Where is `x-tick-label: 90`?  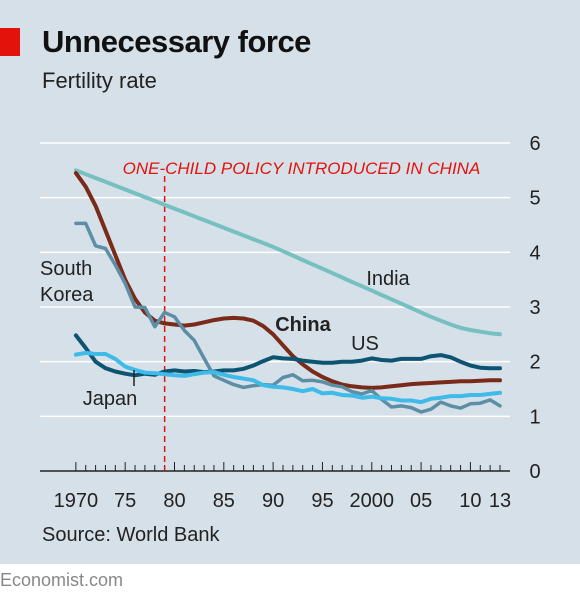 x-tick-label: 90 is located at coordinates (273, 501).